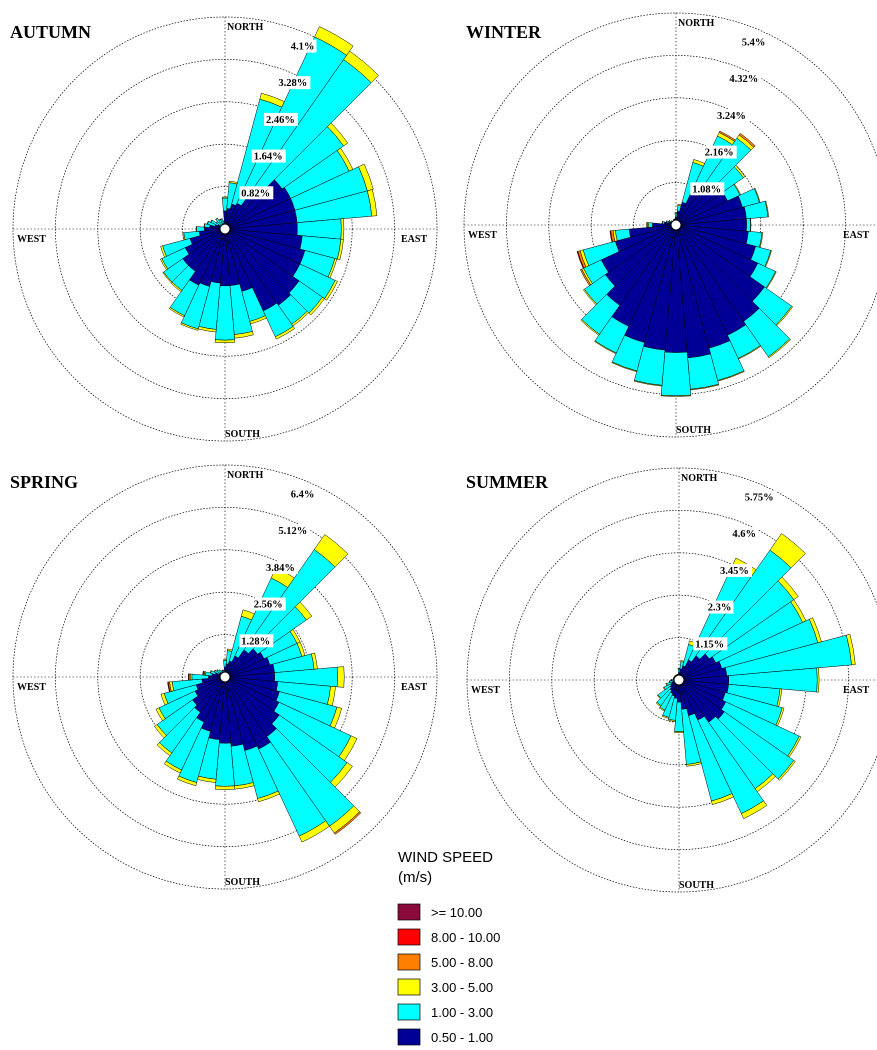  I want to click on petal-70deg, so click(366, 177).